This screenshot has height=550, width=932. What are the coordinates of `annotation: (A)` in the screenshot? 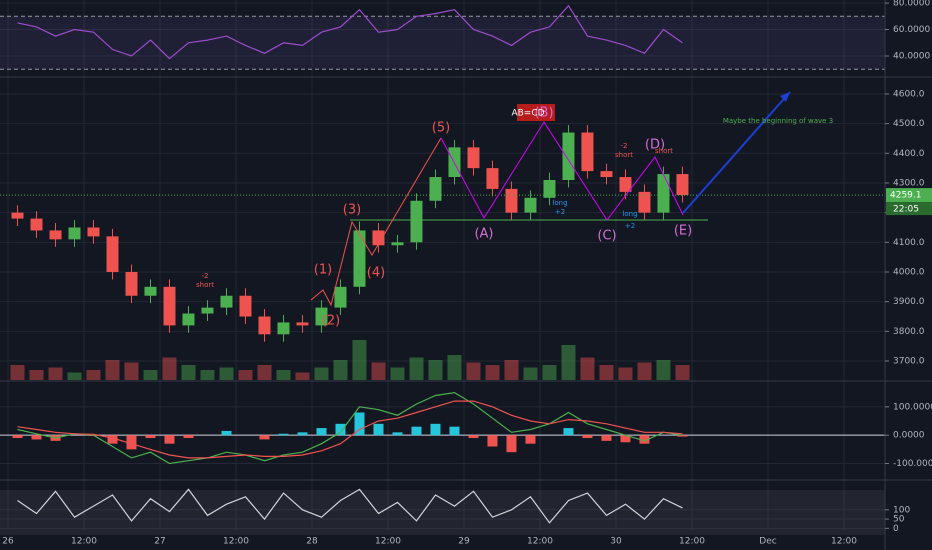 It's located at (483, 234).